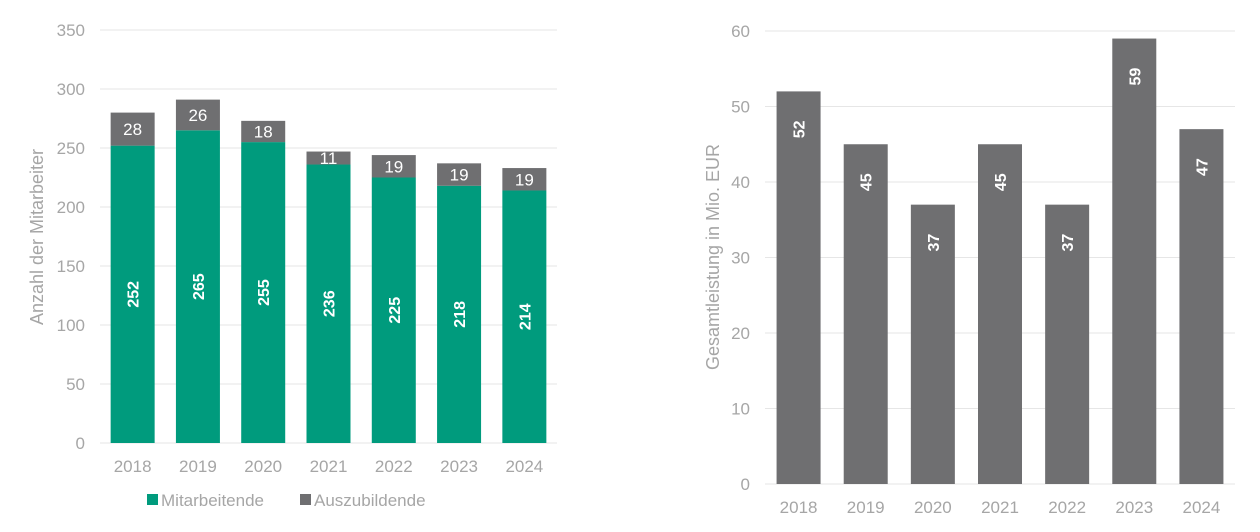 The width and height of the screenshot is (1260, 532). Describe the element at coordinates (71, 148) in the screenshot. I see `left-y-tick-label: 250` at that location.